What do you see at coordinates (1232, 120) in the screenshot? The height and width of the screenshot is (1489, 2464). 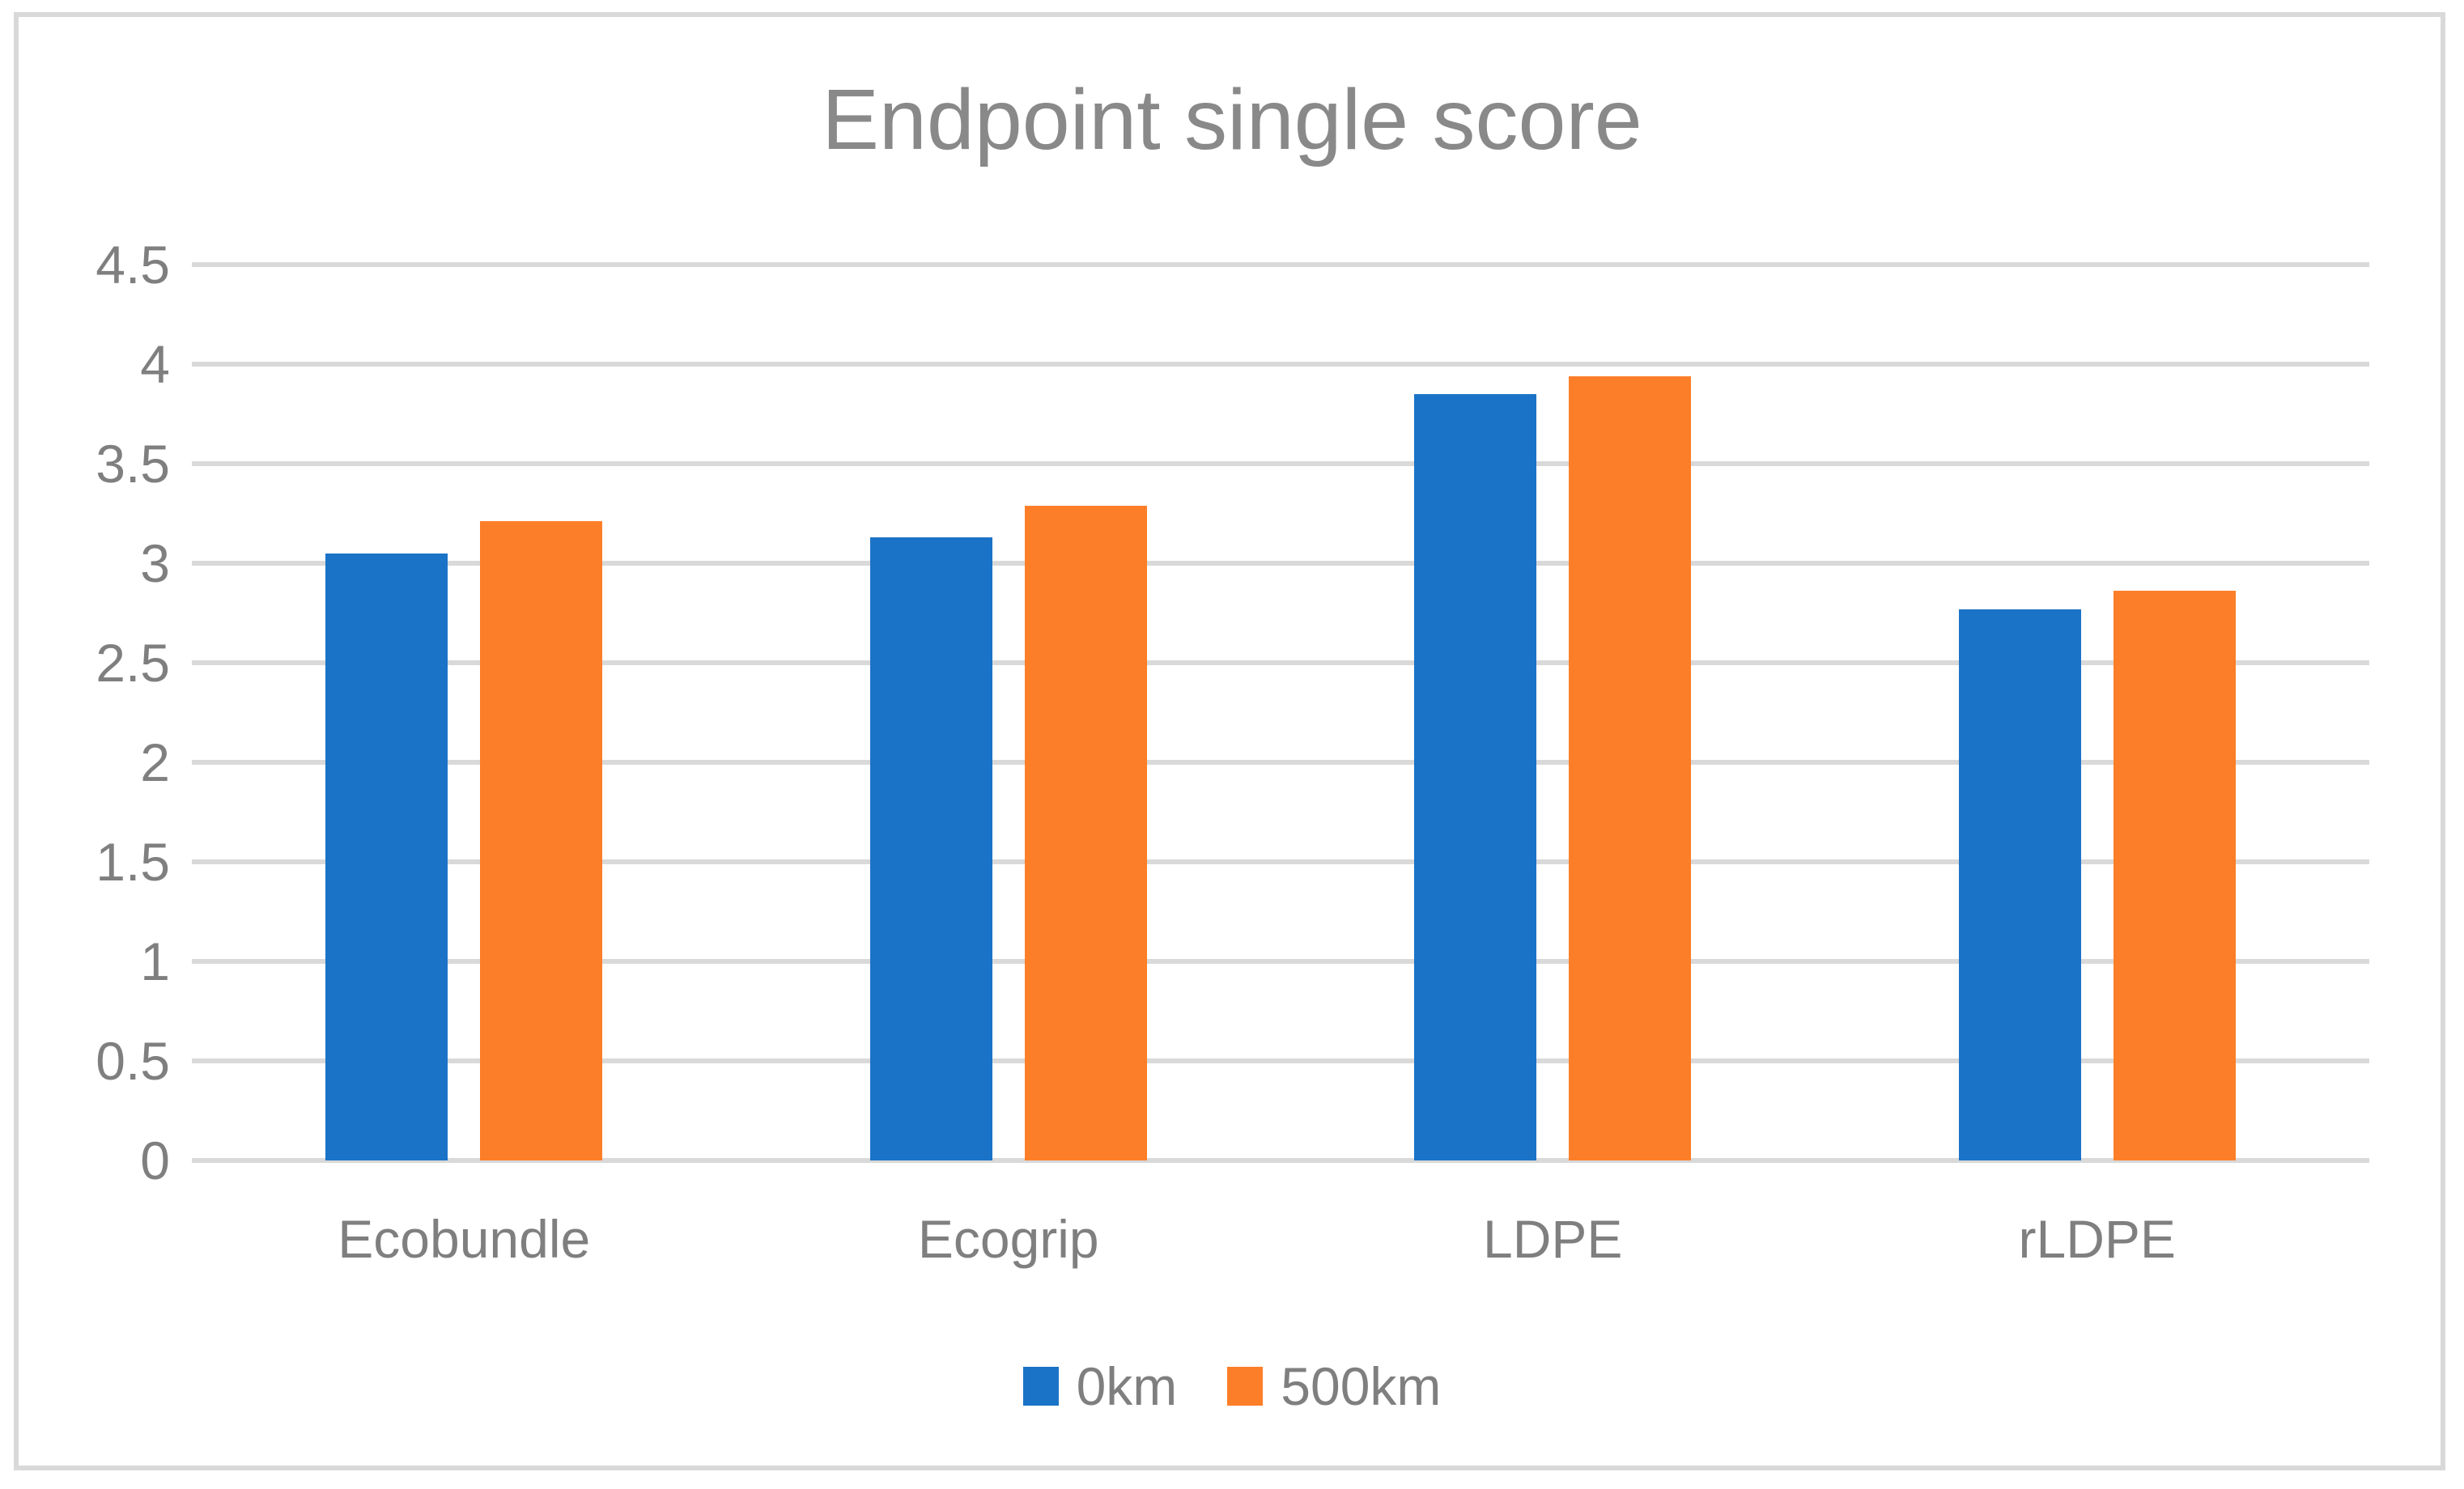 I see `chart-title: Endpoint single score` at bounding box center [1232, 120].